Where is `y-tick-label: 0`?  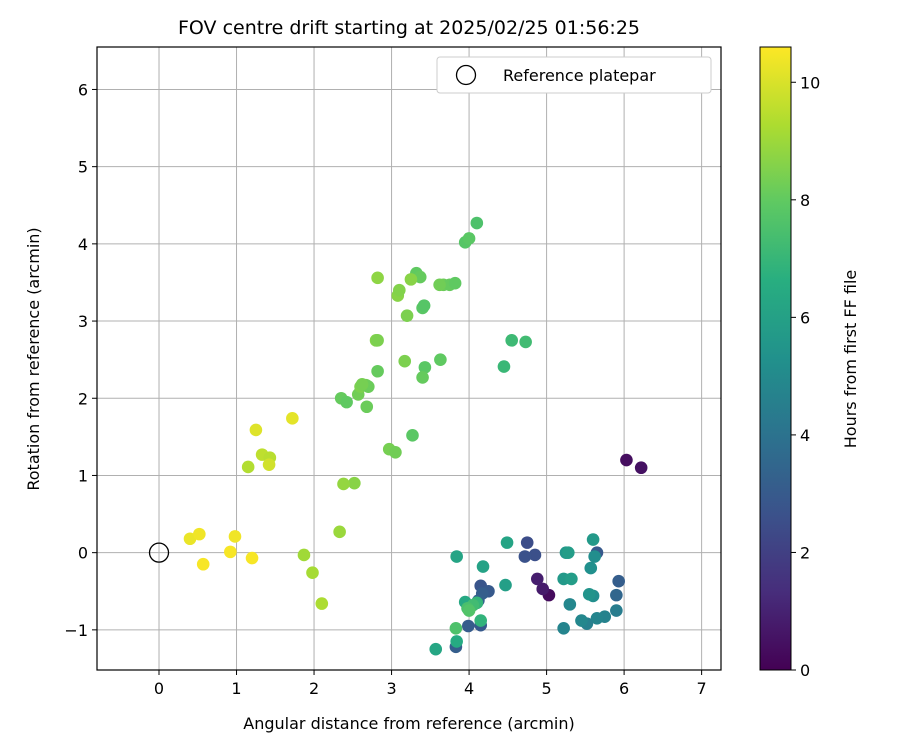 y-tick-label: 0 is located at coordinates (83, 553).